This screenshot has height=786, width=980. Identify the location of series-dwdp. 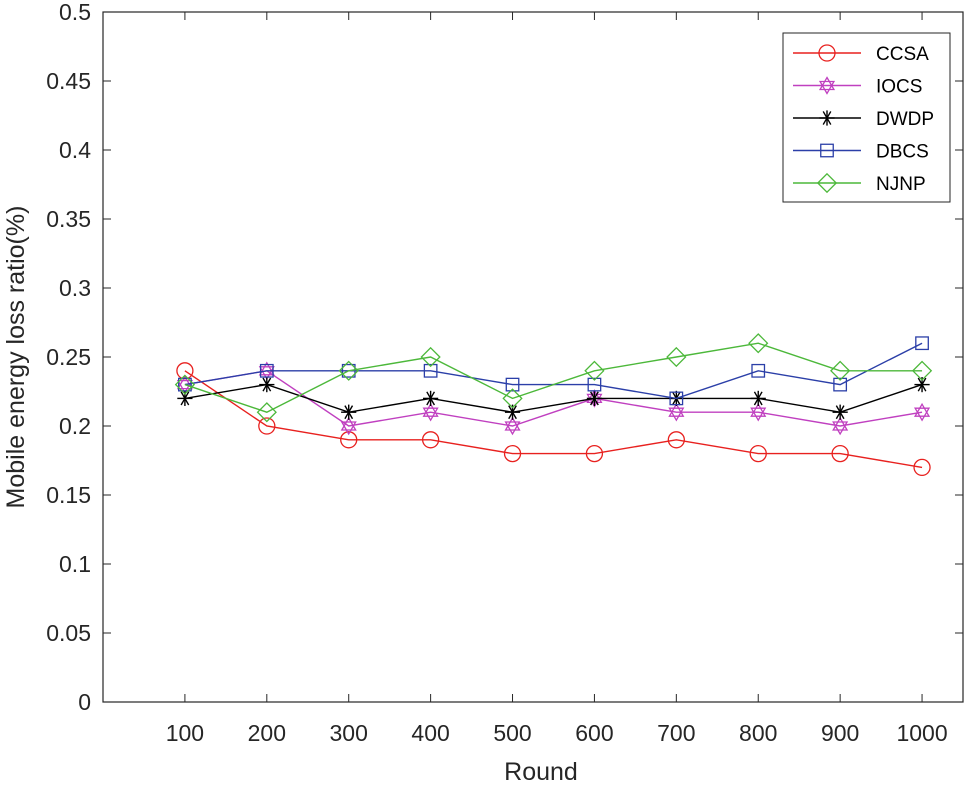
(553, 398).